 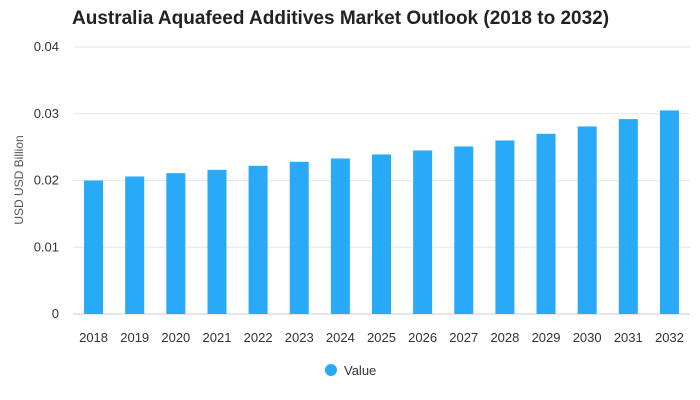 What do you see at coordinates (546, 223) in the screenshot?
I see `bar-2029` at bounding box center [546, 223].